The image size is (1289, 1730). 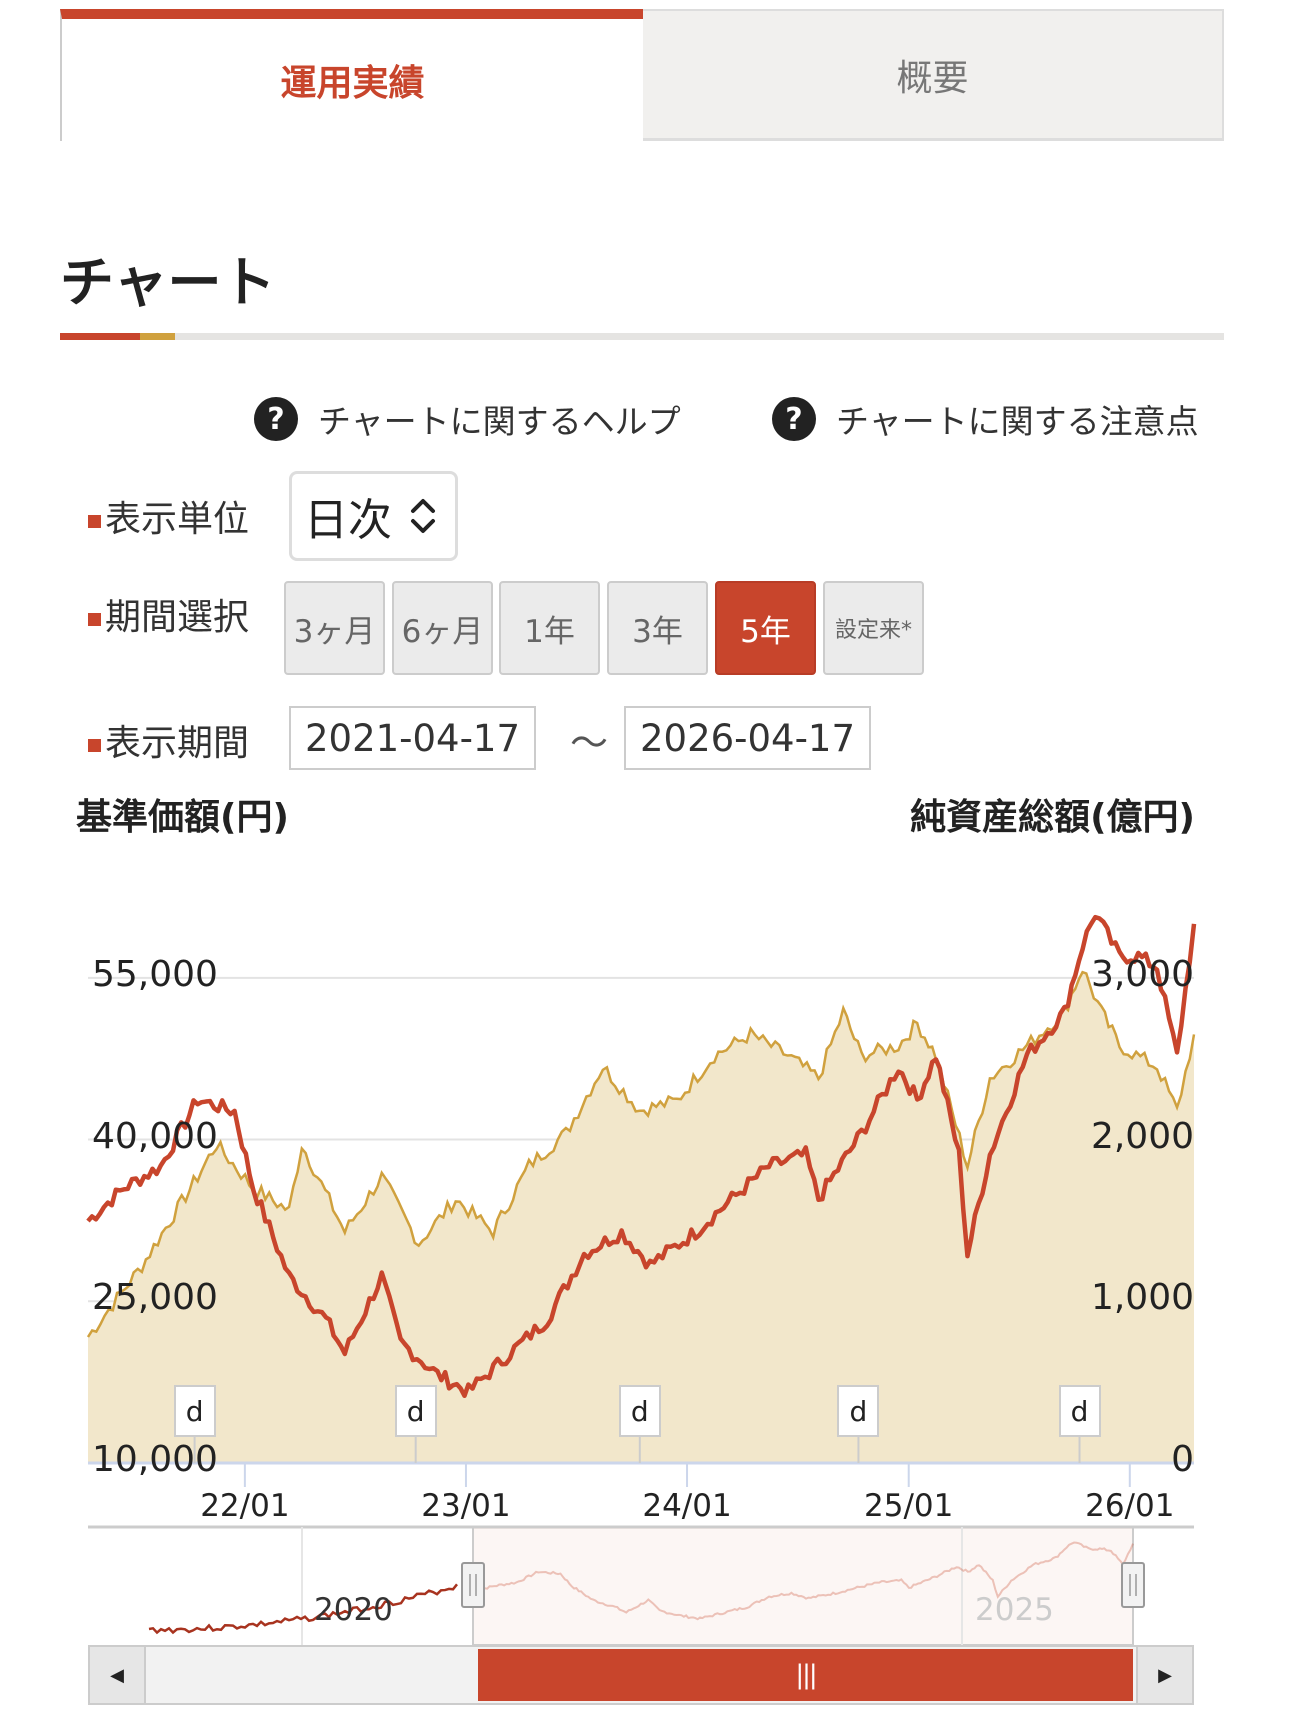 I want to click on period-button-inception: 設定来*, so click(x=873, y=628).